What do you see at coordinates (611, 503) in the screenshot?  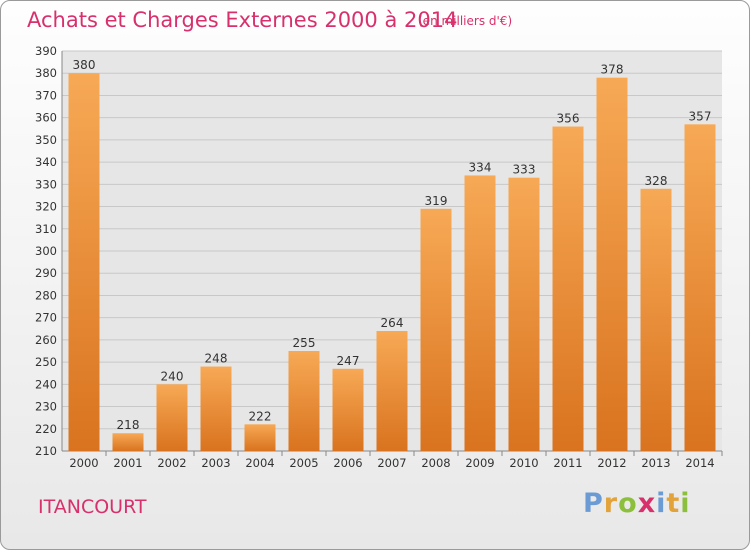 I see `logo-letter: r` at bounding box center [611, 503].